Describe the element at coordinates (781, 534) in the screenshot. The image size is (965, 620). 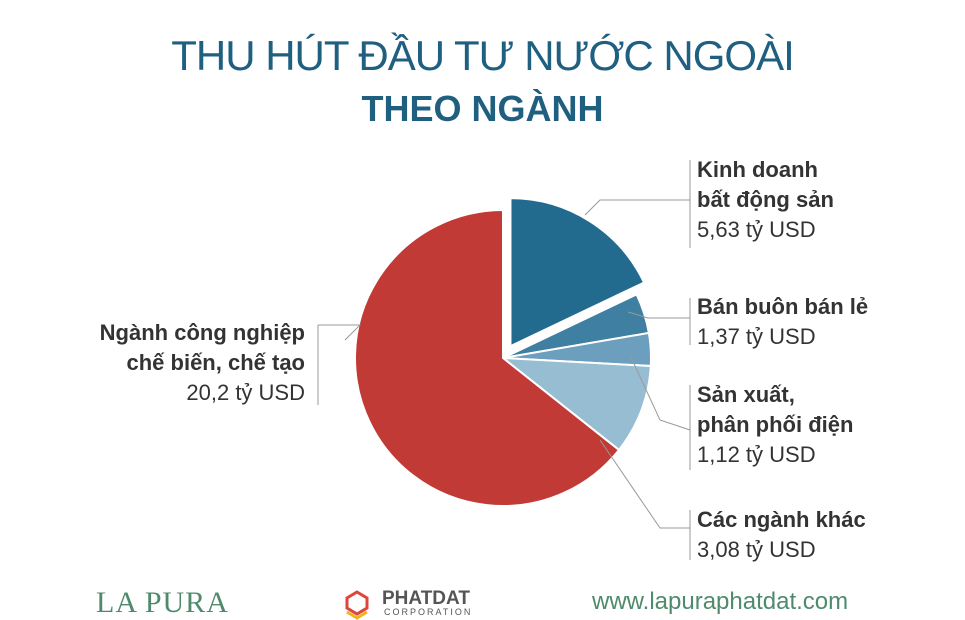
I see `label-other: Các ngành khác 3,08 tỷ USD` at that location.